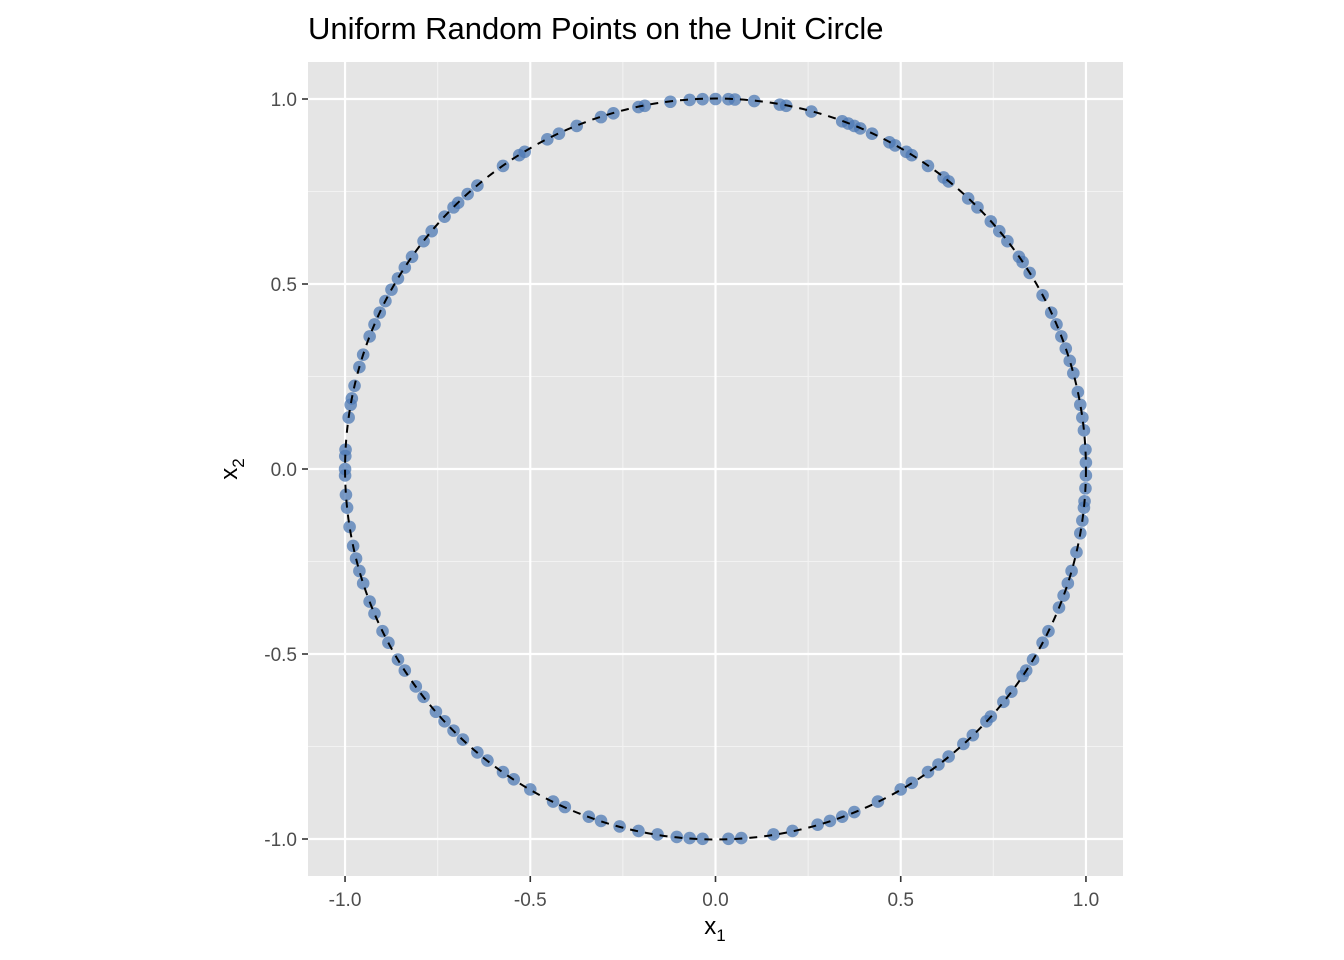 The height and width of the screenshot is (960, 1344). I want to click on y-tick-label: 1.0, so click(284, 100).